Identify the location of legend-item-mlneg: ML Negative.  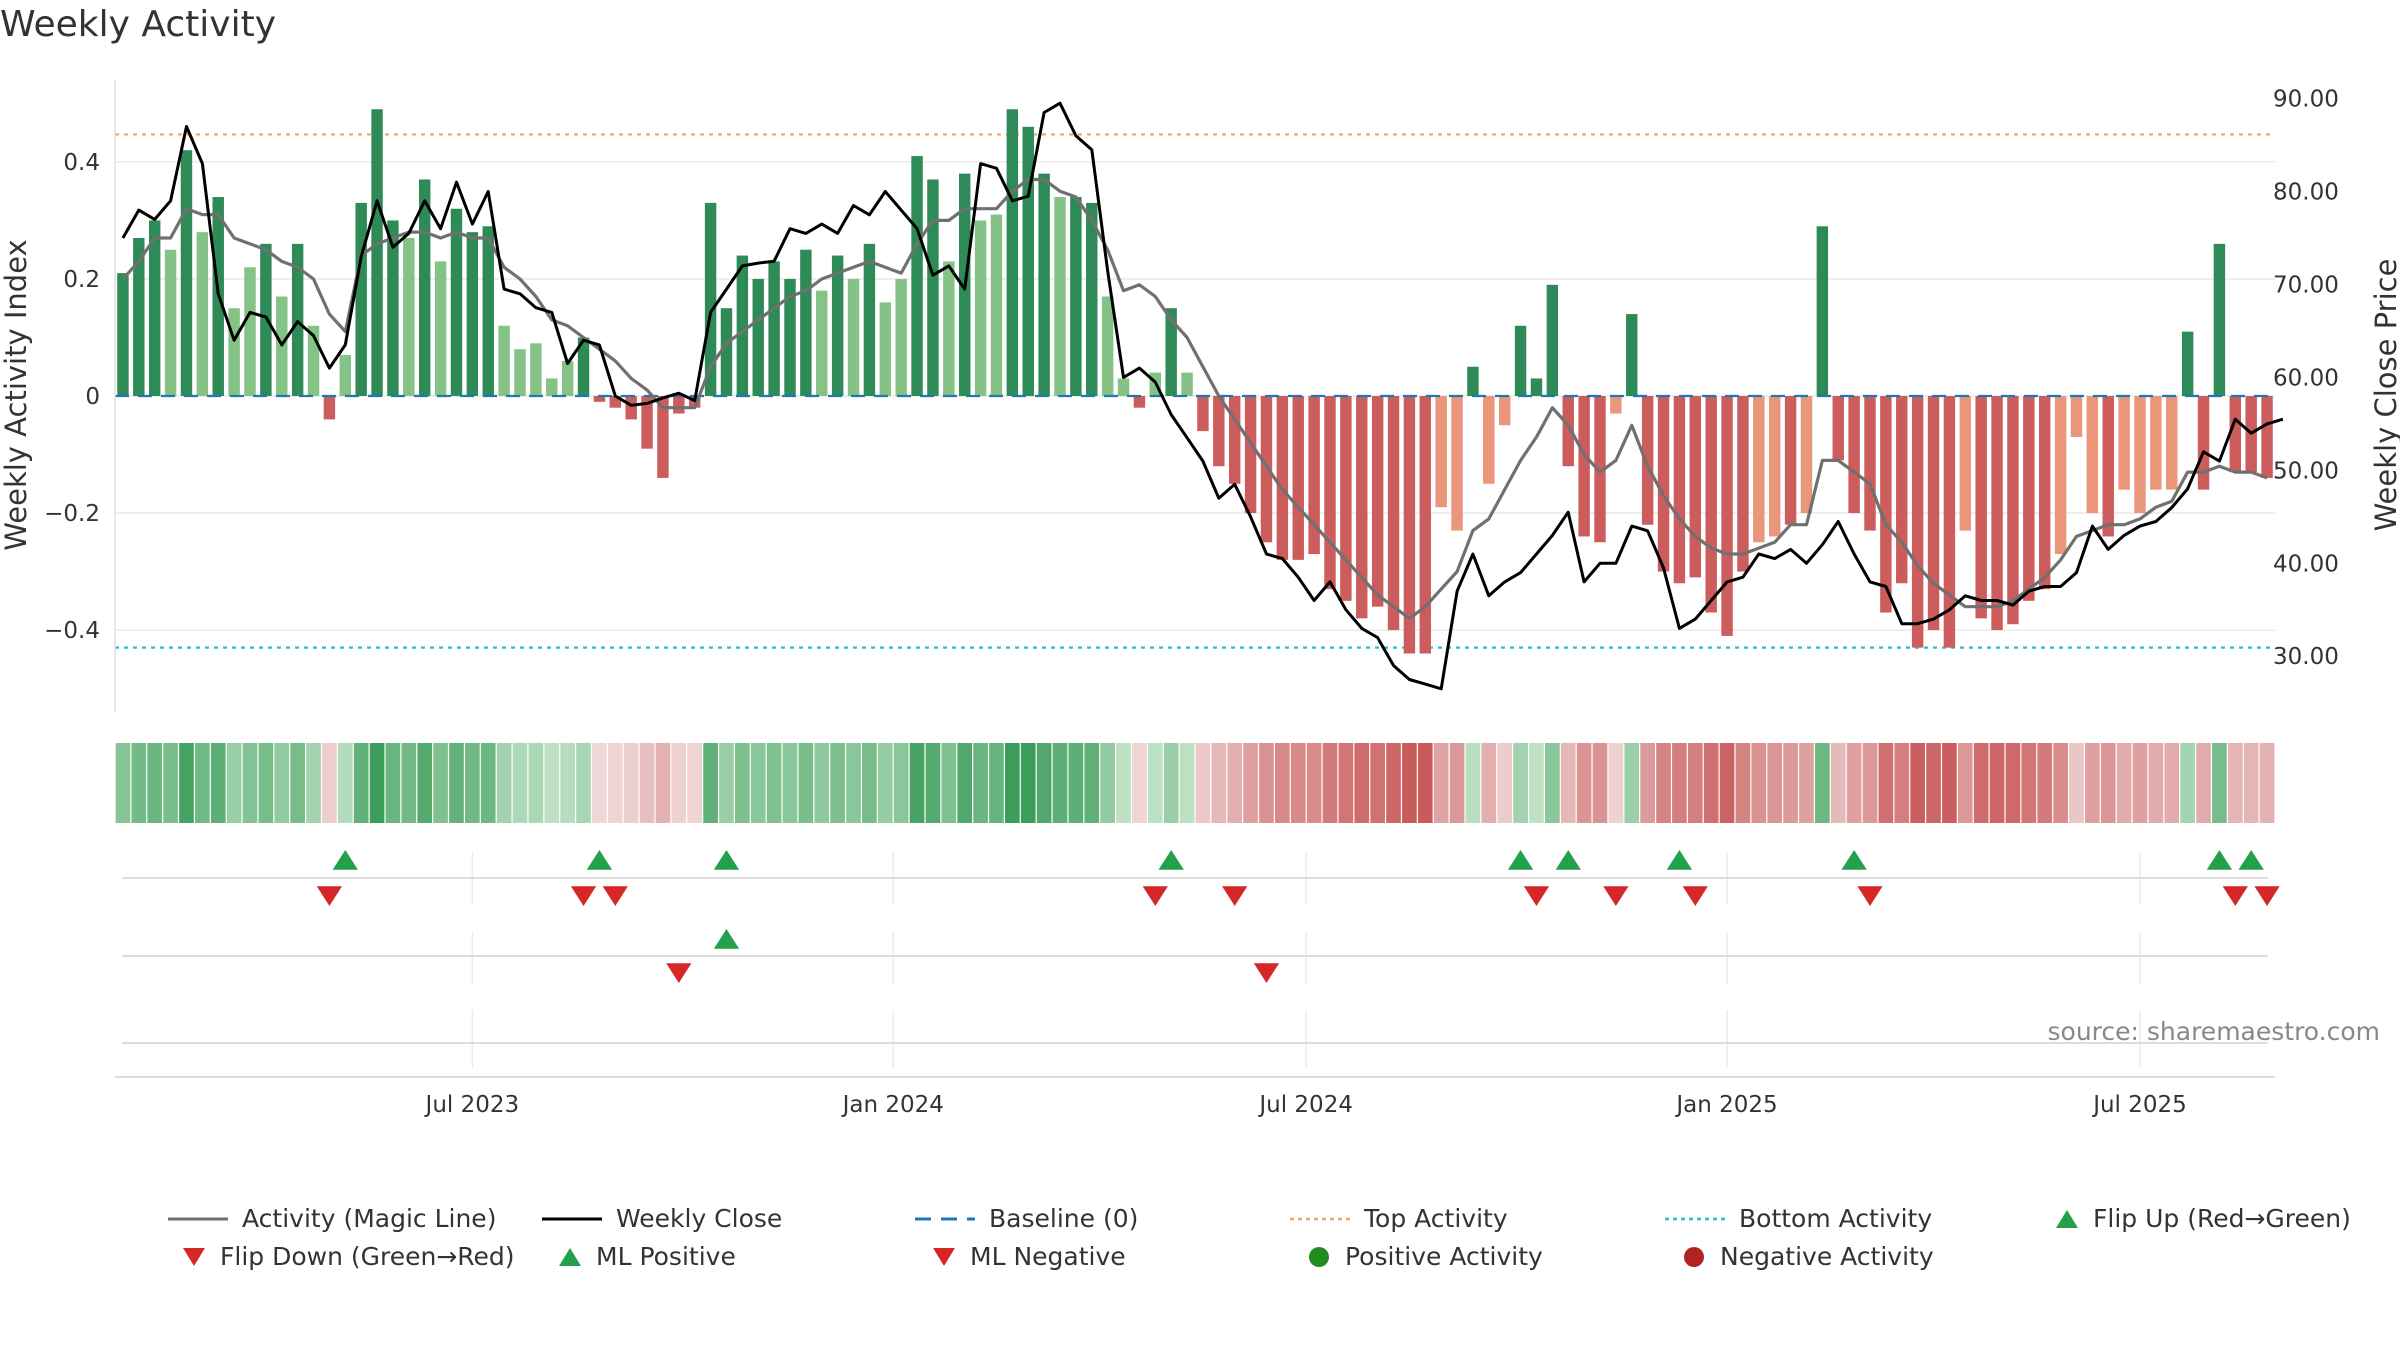
(1029, 1256).